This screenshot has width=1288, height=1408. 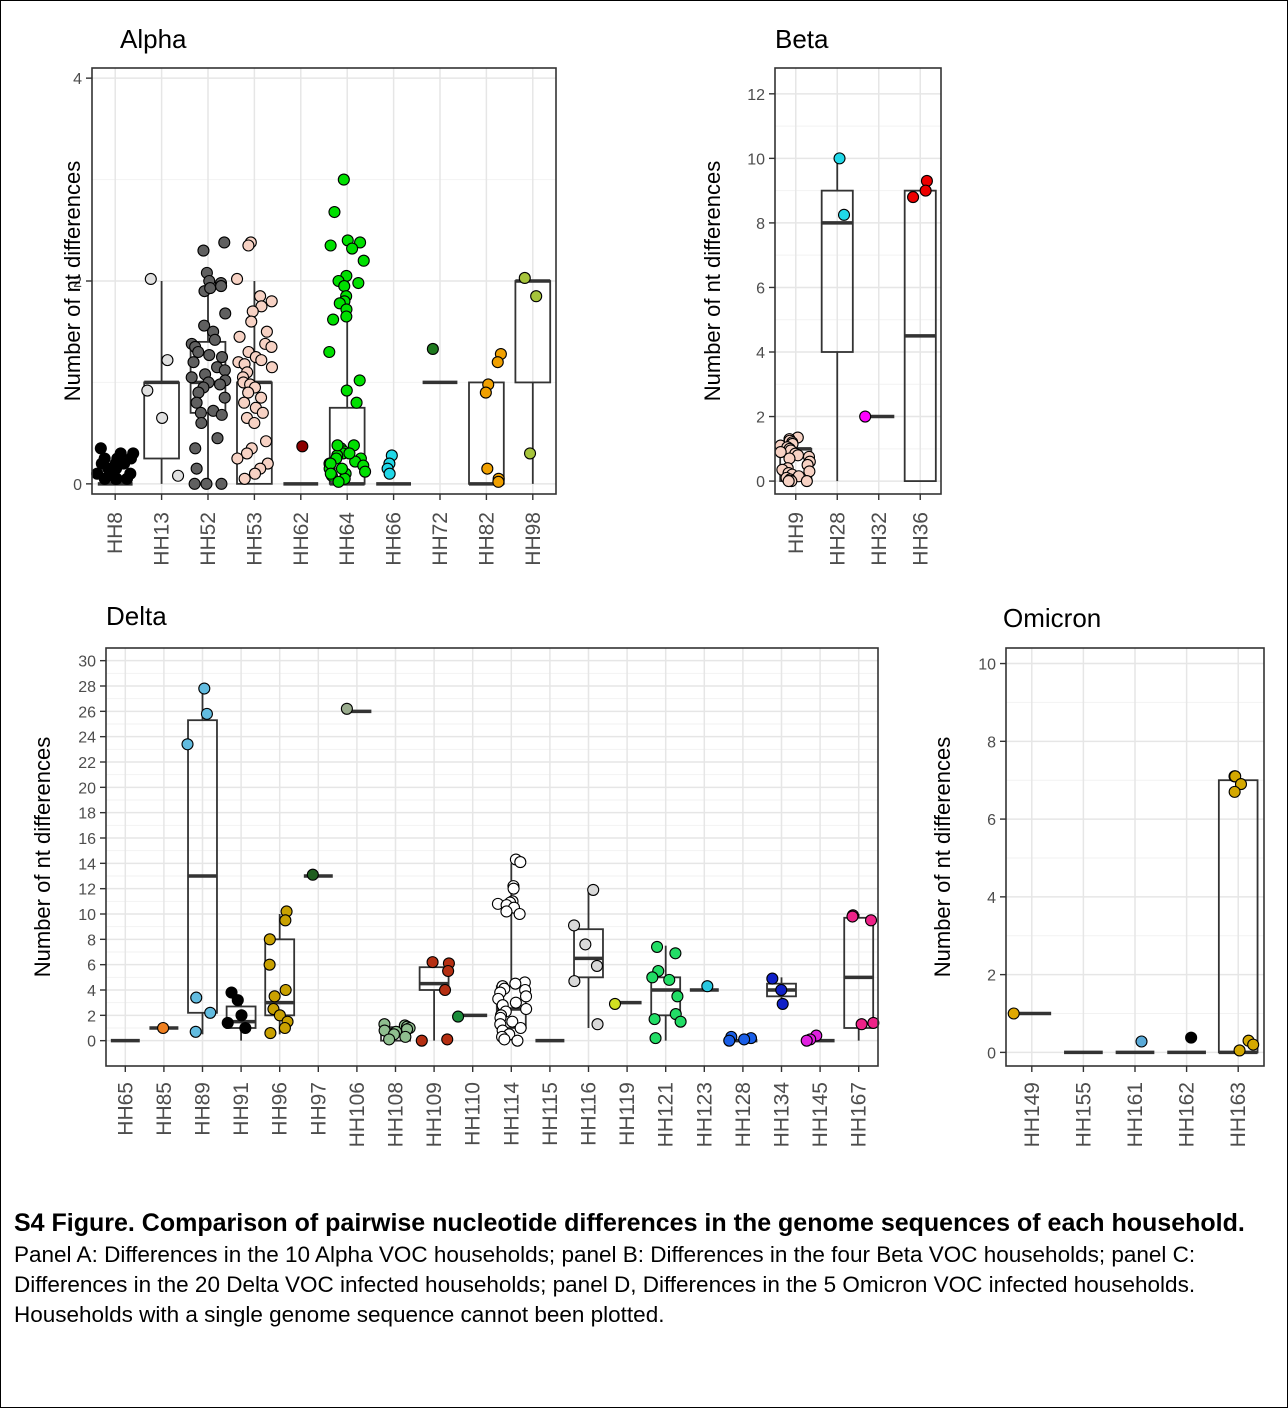 What do you see at coordinates (125, 1109) in the screenshot?
I see `category-label: HH65` at bounding box center [125, 1109].